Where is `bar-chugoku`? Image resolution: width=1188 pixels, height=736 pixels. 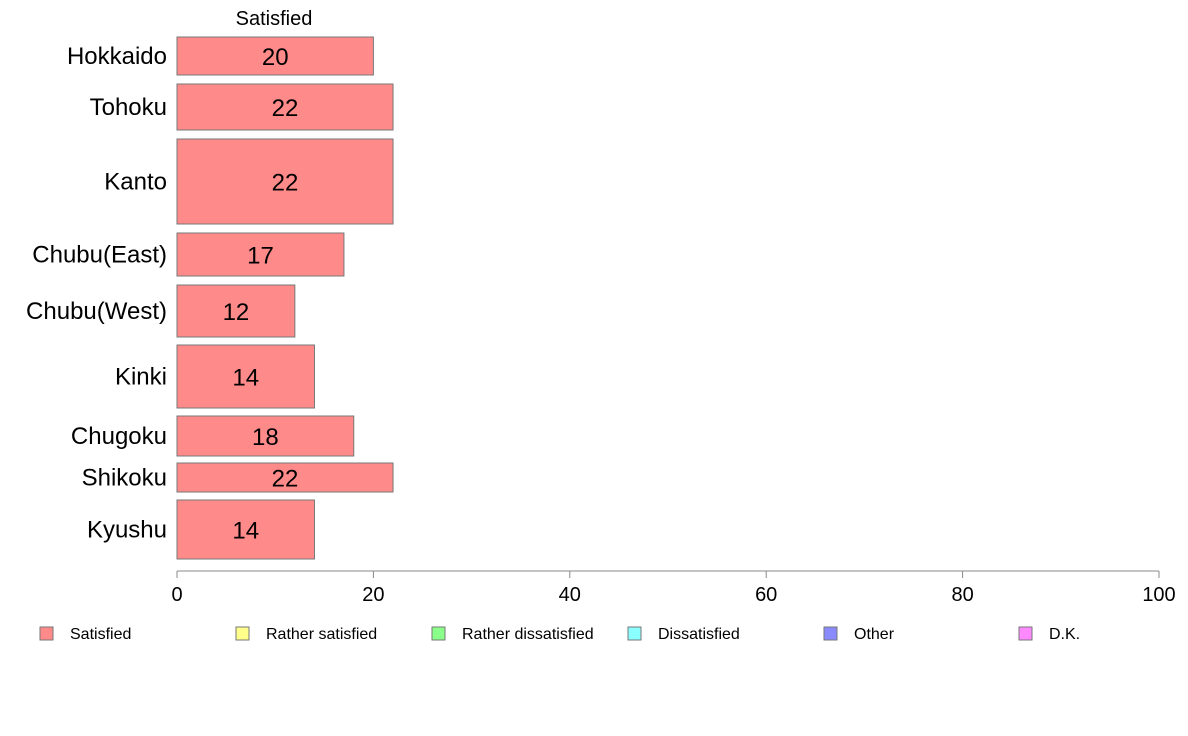
bar-chugoku is located at coordinates (265, 436).